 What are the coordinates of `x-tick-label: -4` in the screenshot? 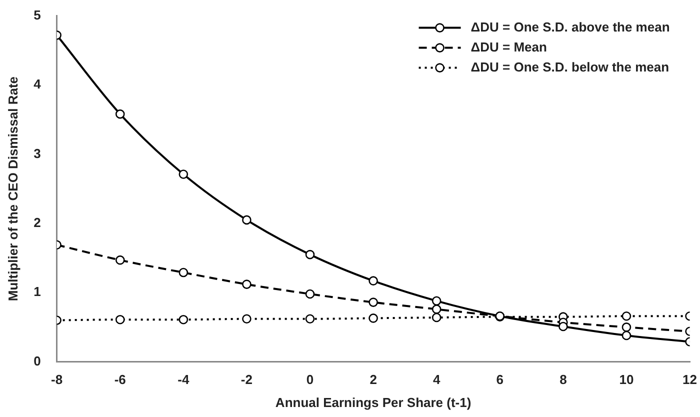 It's located at (184, 380).